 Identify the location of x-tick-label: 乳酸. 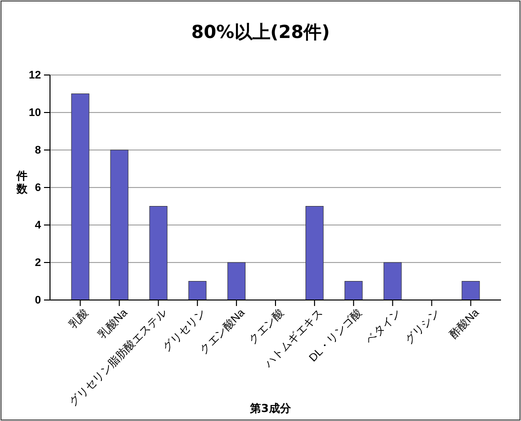
(79, 319).